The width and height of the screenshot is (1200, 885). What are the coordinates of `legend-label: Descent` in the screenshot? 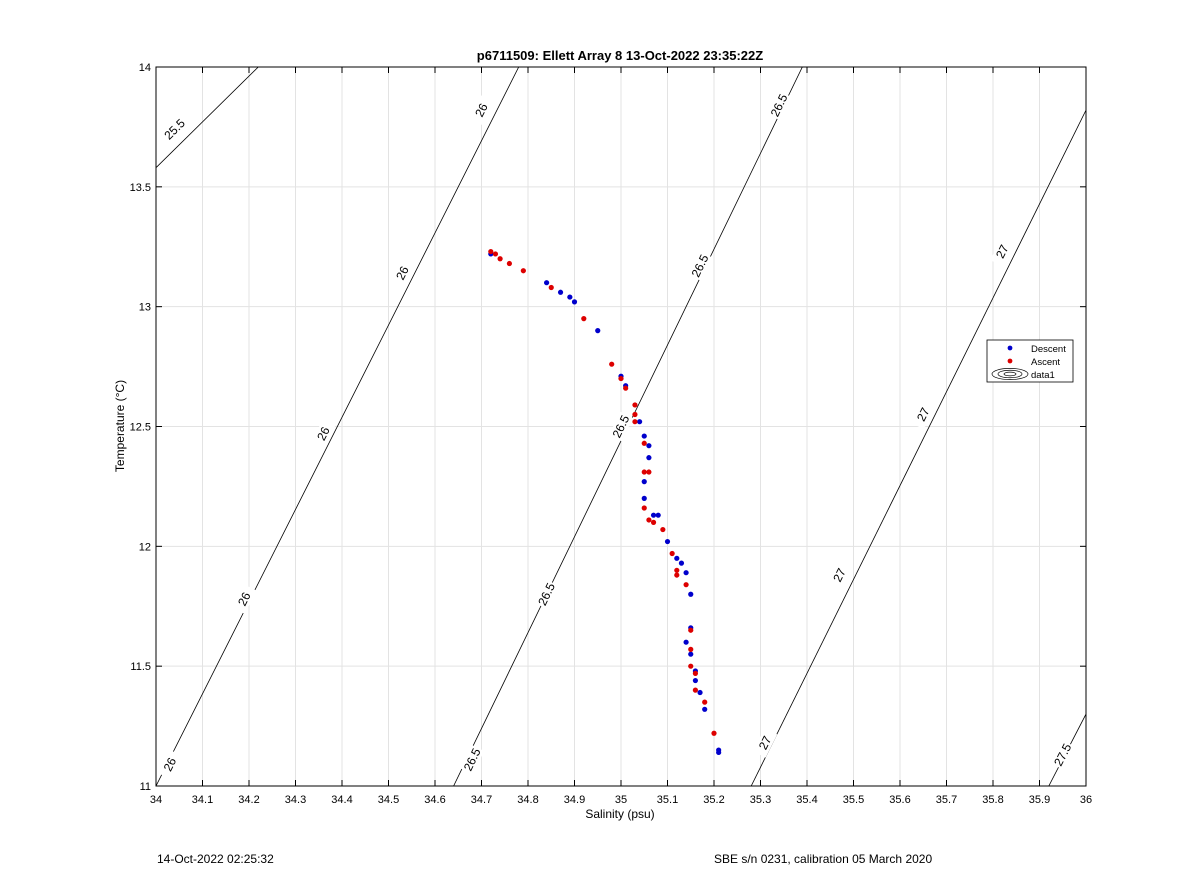 It's located at (1048, 349).